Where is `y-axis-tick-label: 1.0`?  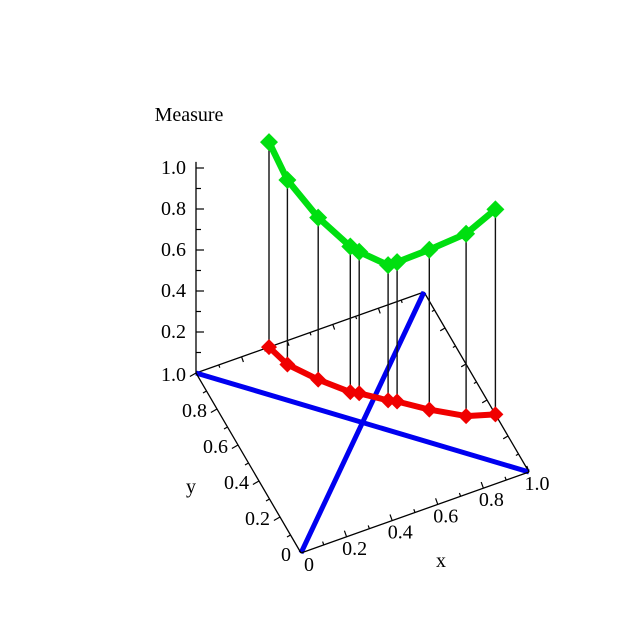 y-axis-tick-label: 1.0 is located at coordinates (173, 375).